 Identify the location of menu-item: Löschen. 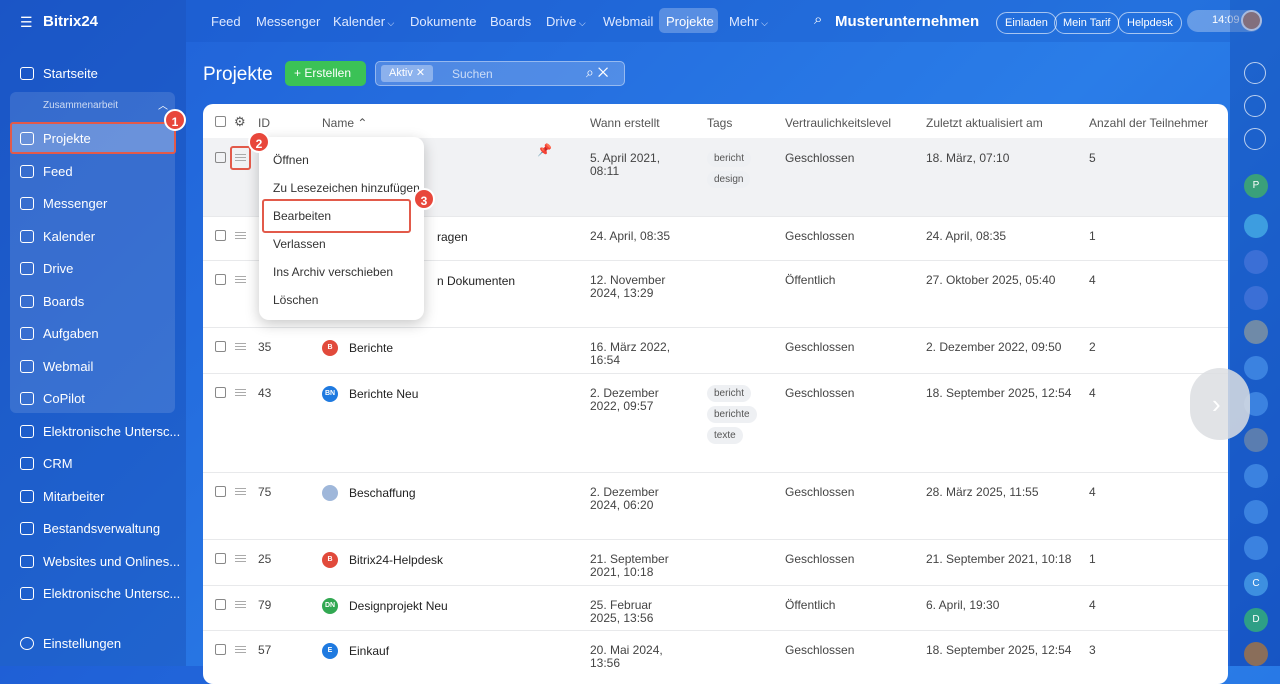
(296, 300).